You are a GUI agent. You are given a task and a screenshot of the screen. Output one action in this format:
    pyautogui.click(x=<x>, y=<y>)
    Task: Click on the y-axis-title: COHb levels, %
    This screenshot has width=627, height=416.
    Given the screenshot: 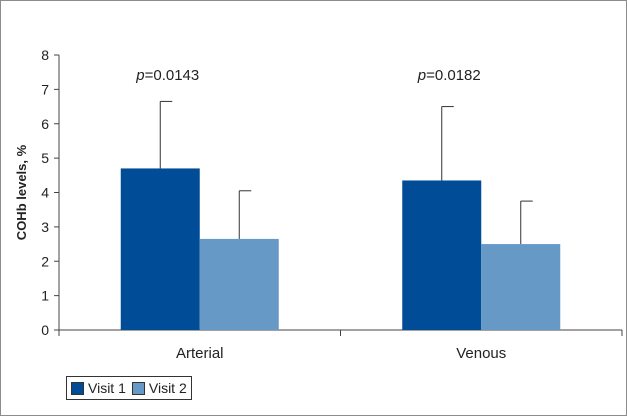 What is the action you would take?
    pyautogui.click(x=21, y=192)
    